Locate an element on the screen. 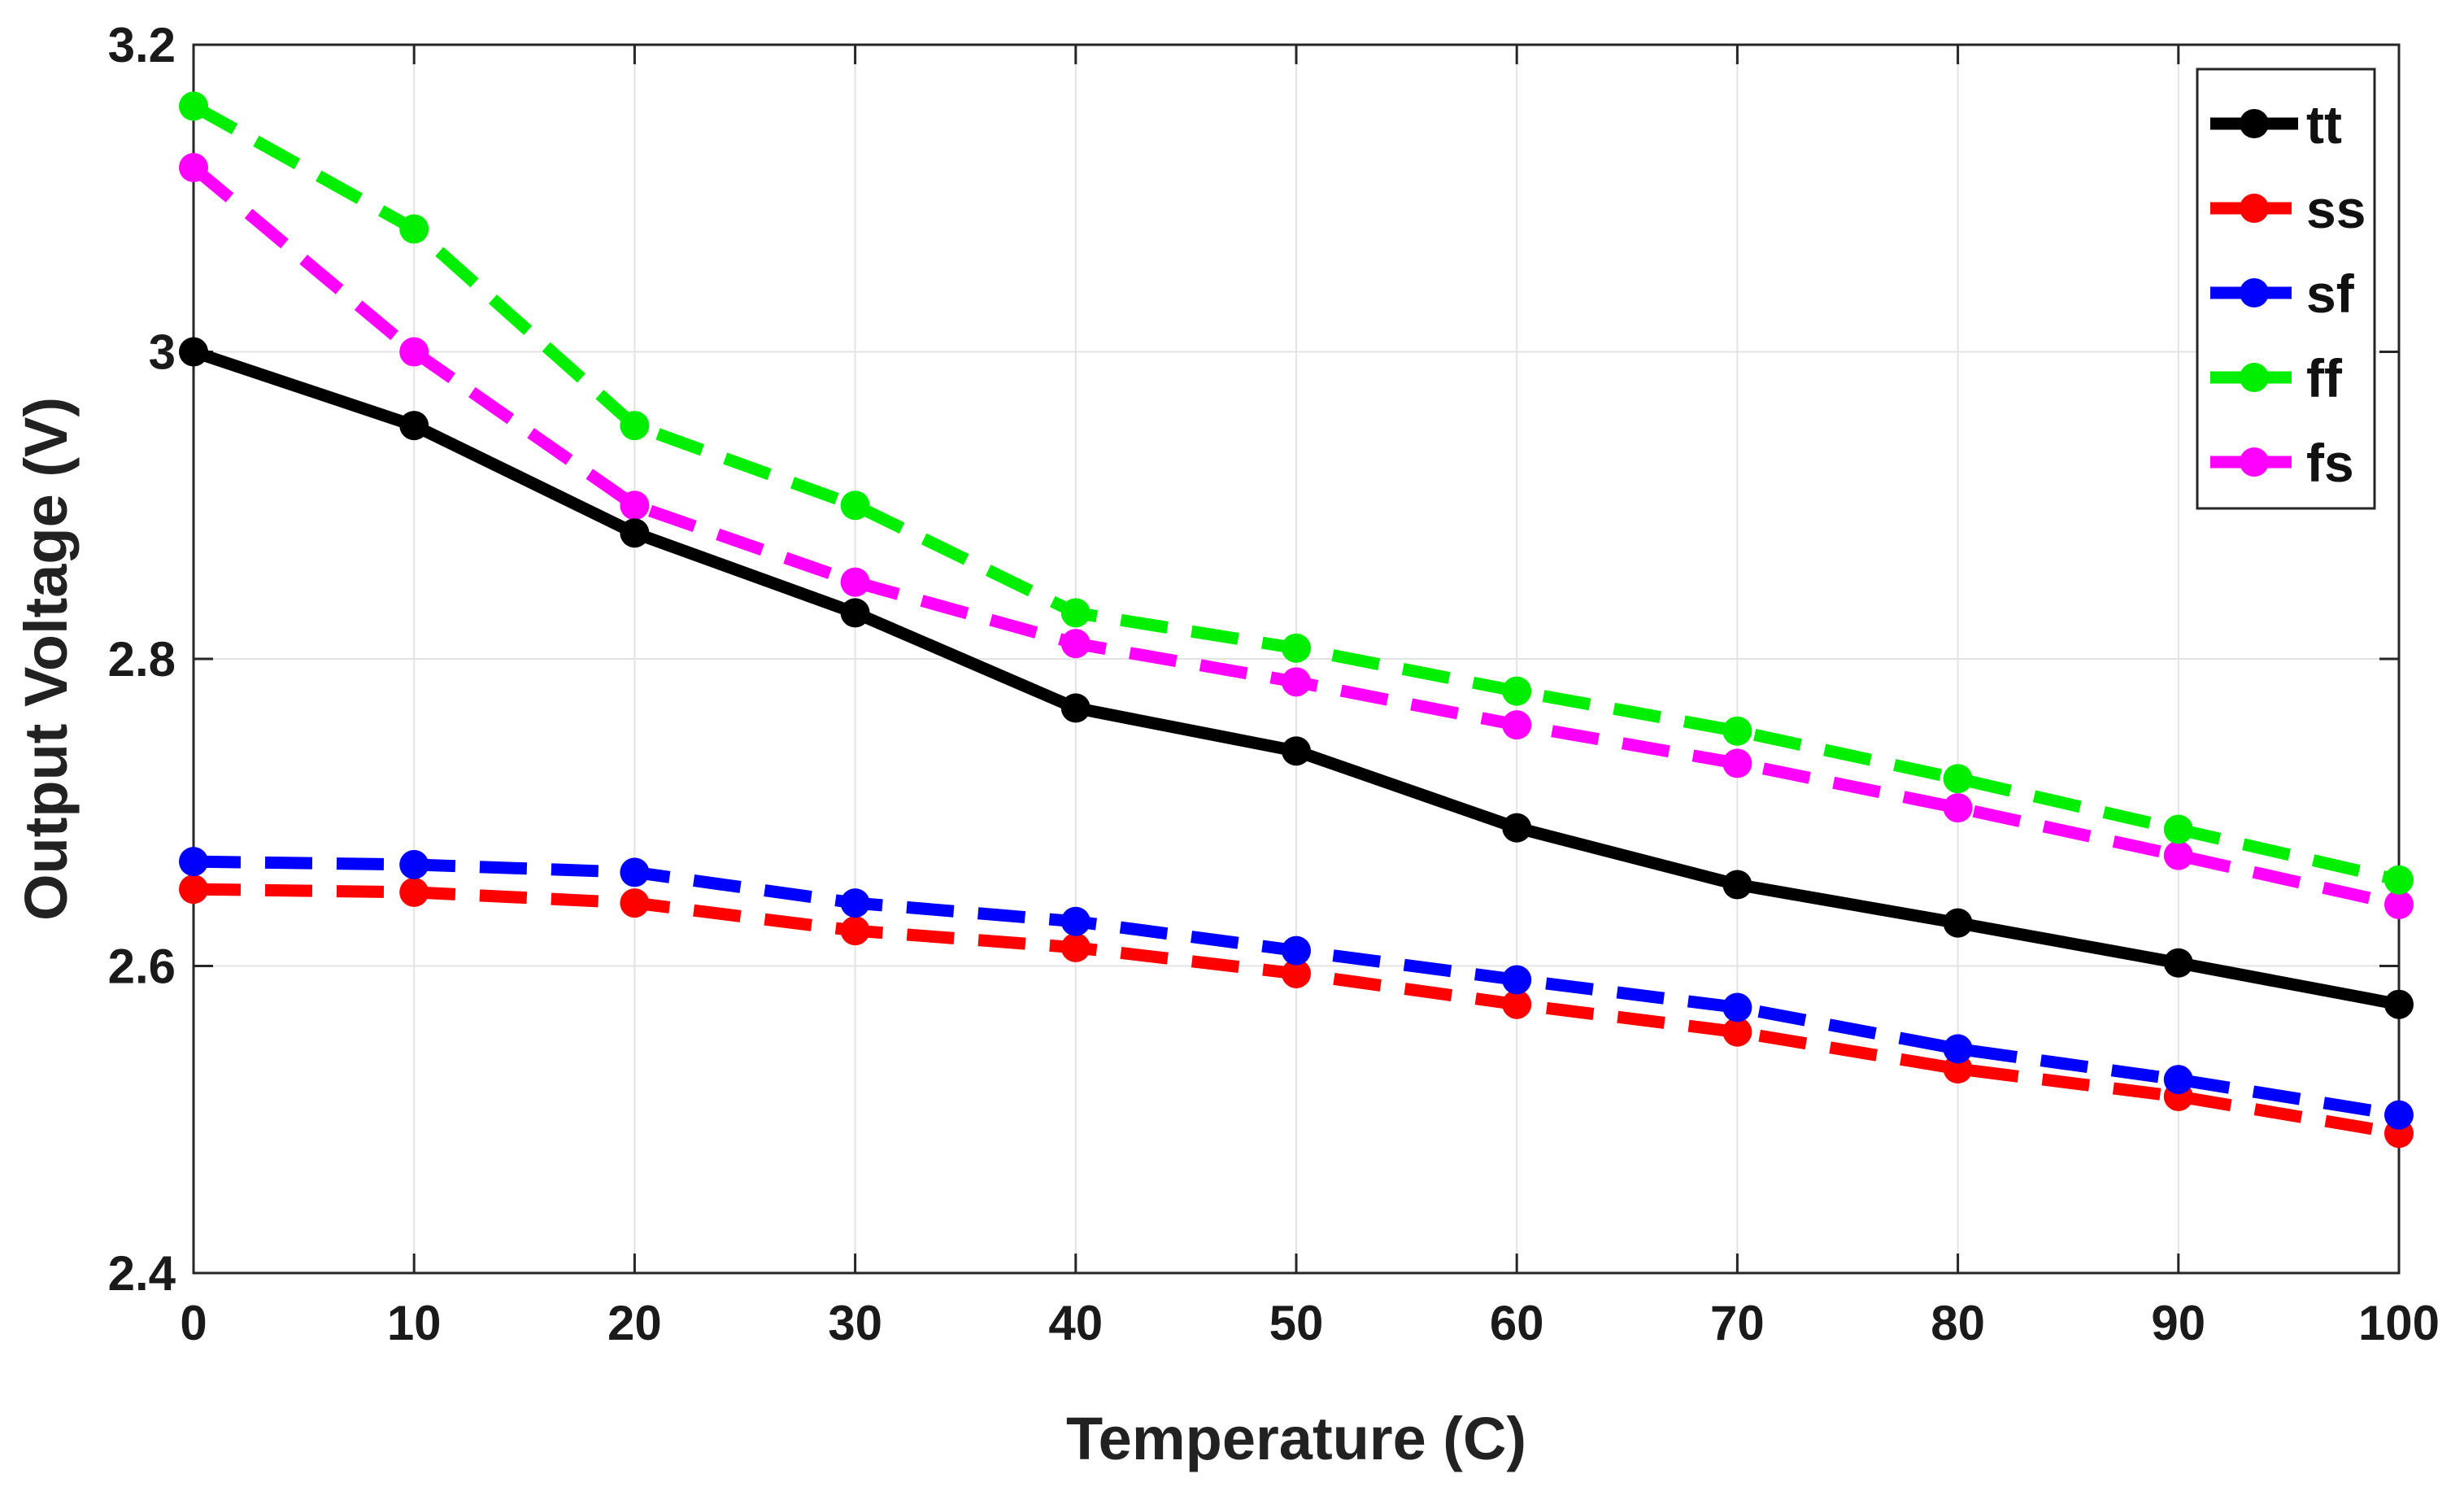  legend-marker-sf is located at coordinates (2254, 292).